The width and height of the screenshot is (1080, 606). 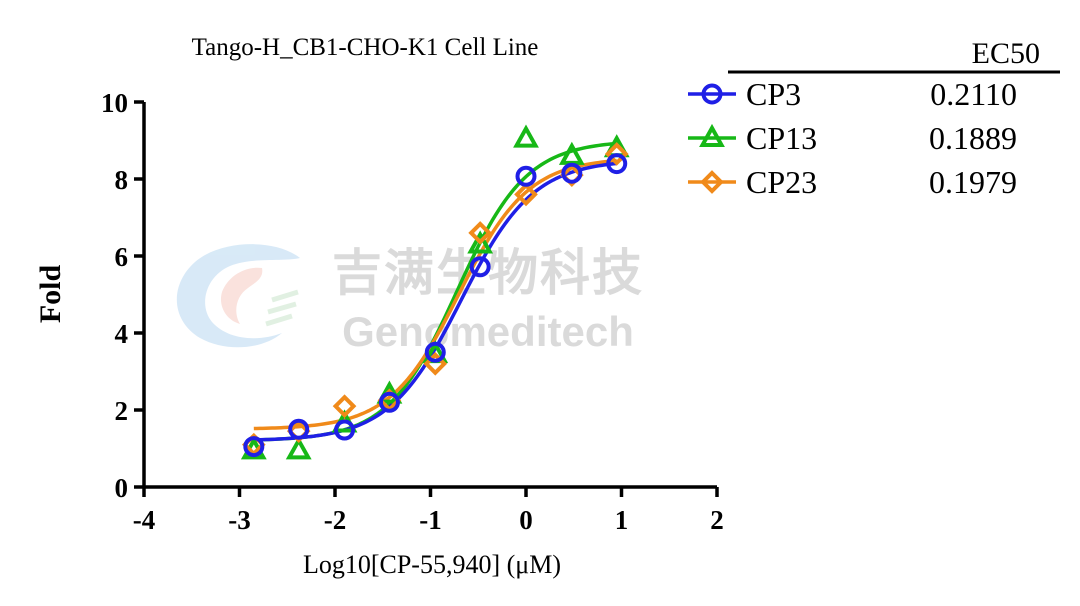 What do you see at coordinates (852, 94) in the screenshot?
I see `legend-item-cp3: CP3 0.2110` at bounding box center [852, 94].